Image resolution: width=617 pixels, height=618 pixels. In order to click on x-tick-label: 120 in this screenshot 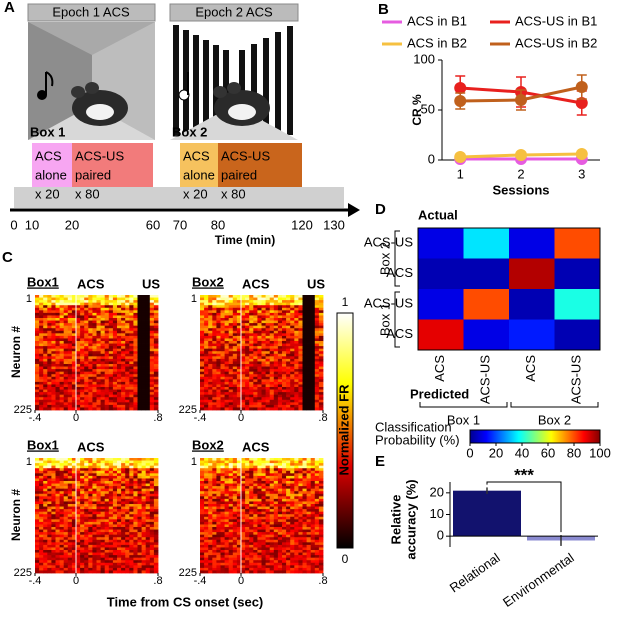, I will do `click(302, 224)`.